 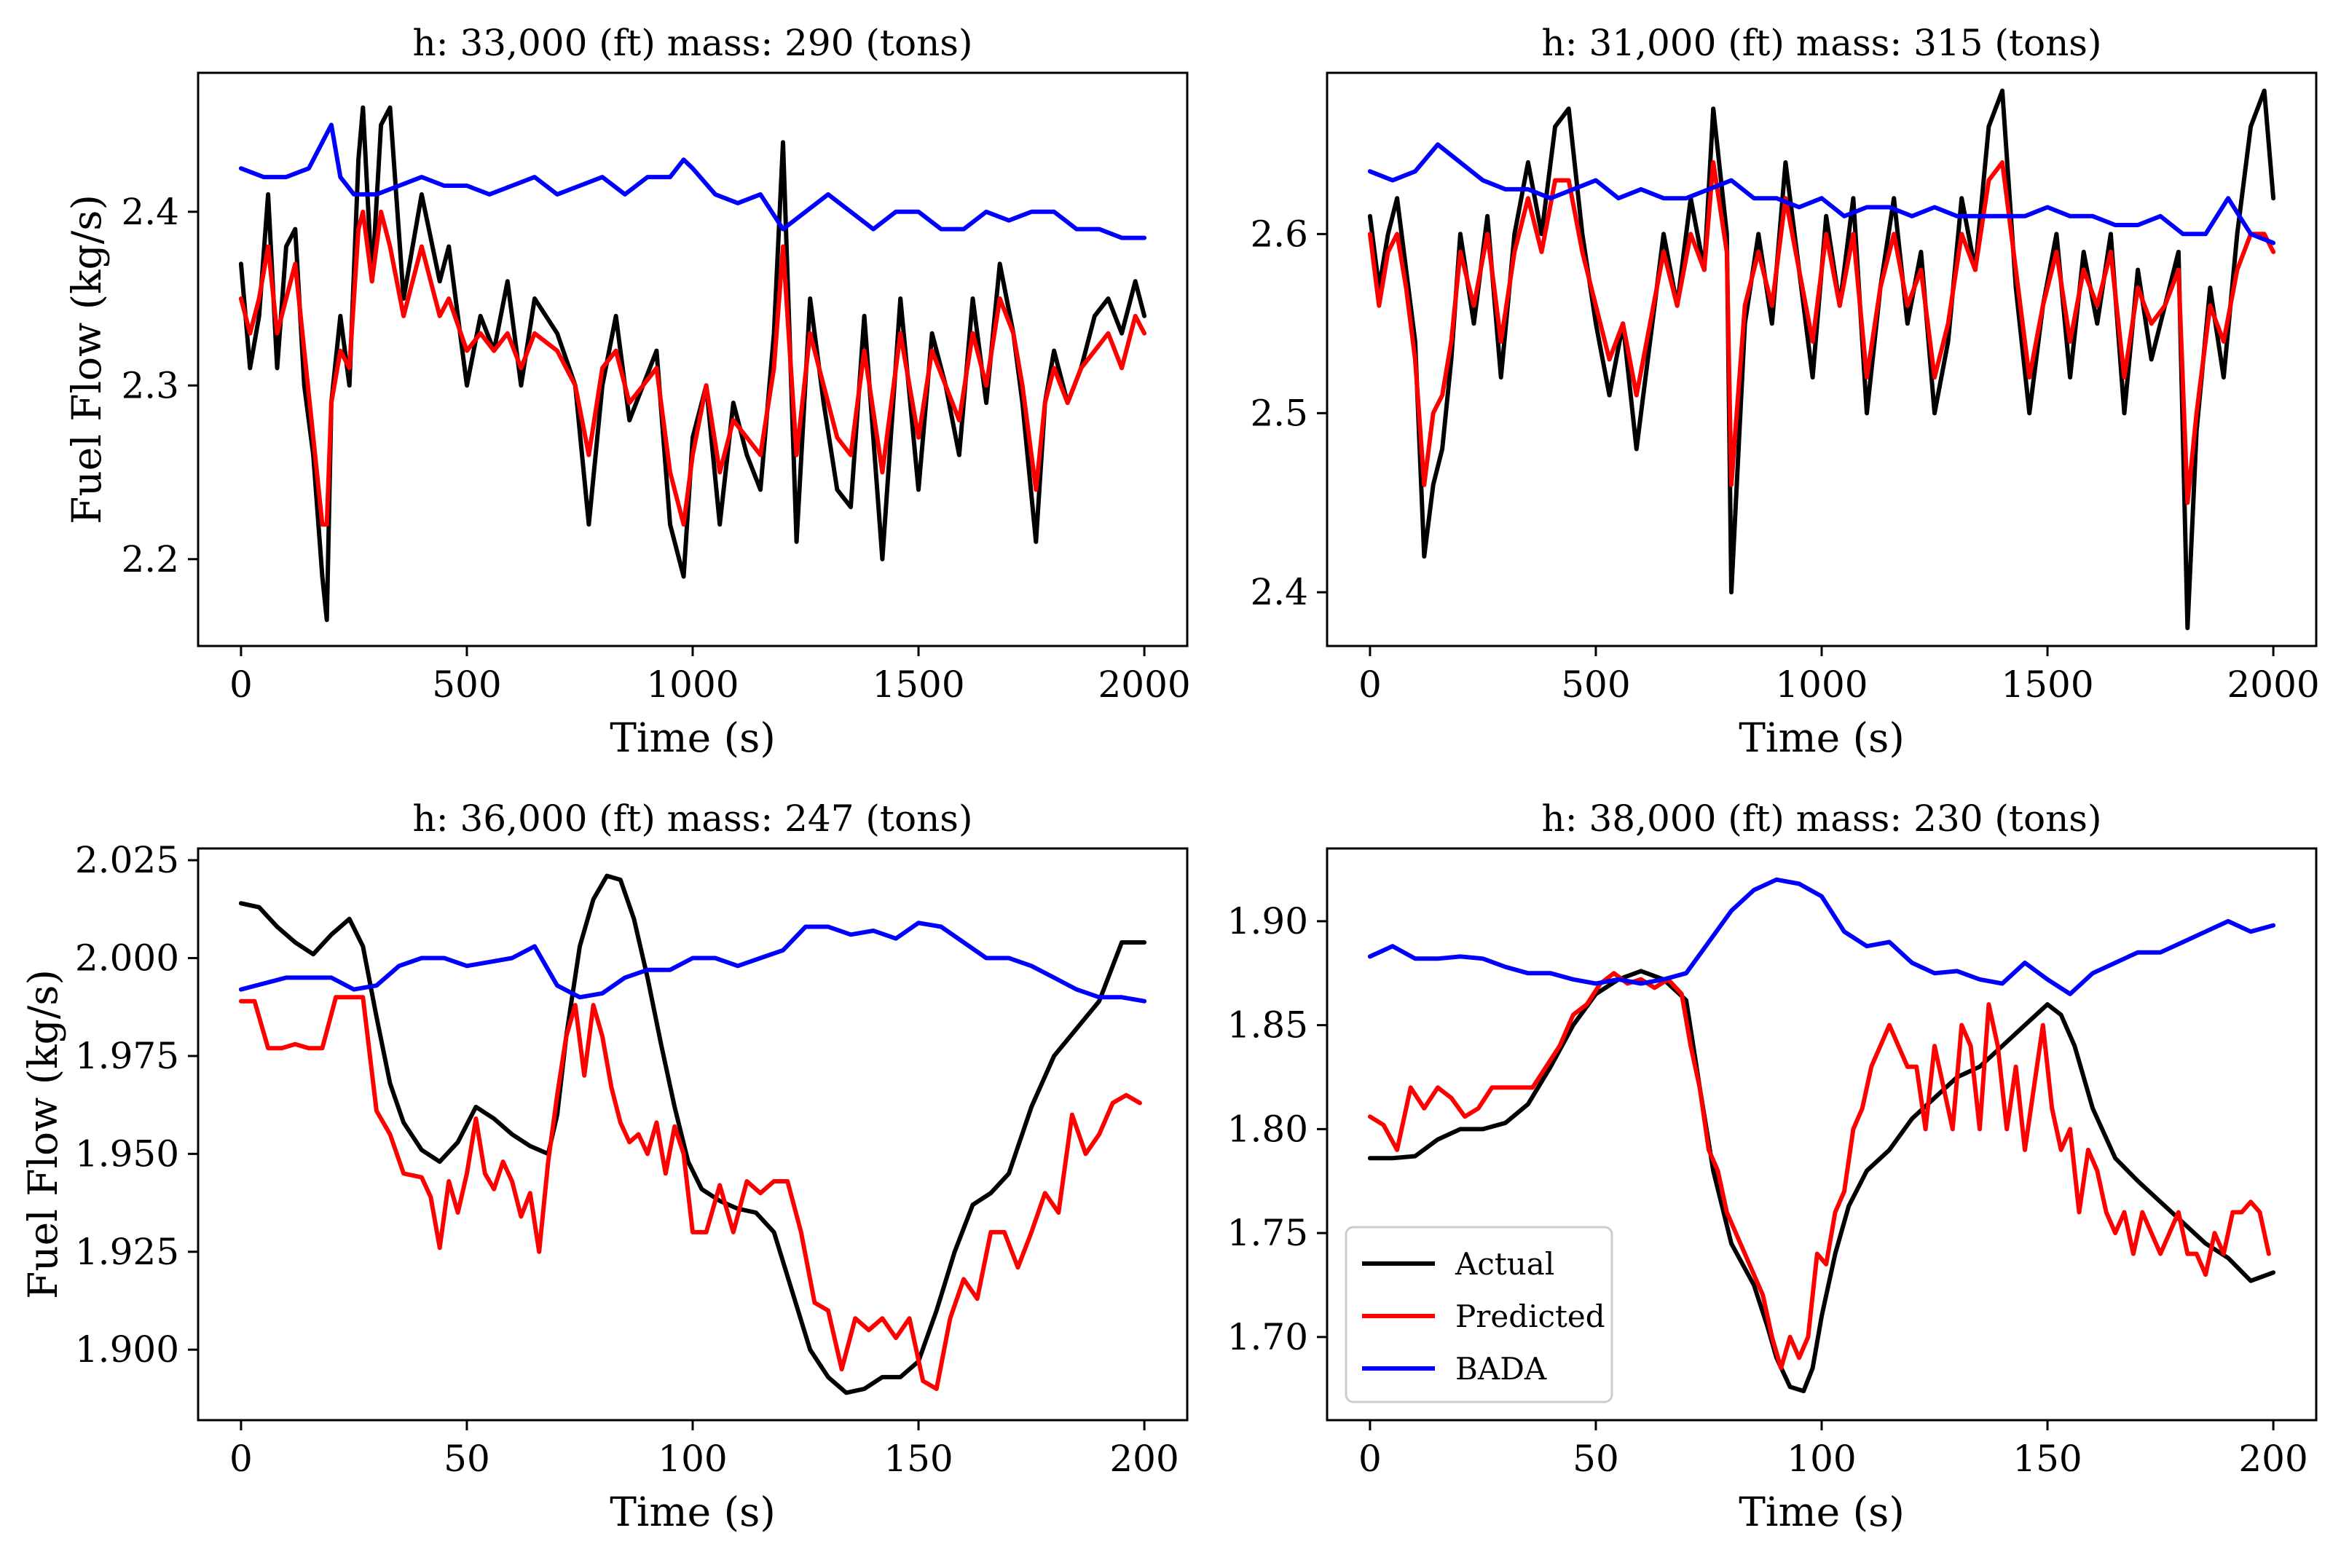 I want to click on panel-3-y-tick-label: 1.975, so click(x=127, y=1056).